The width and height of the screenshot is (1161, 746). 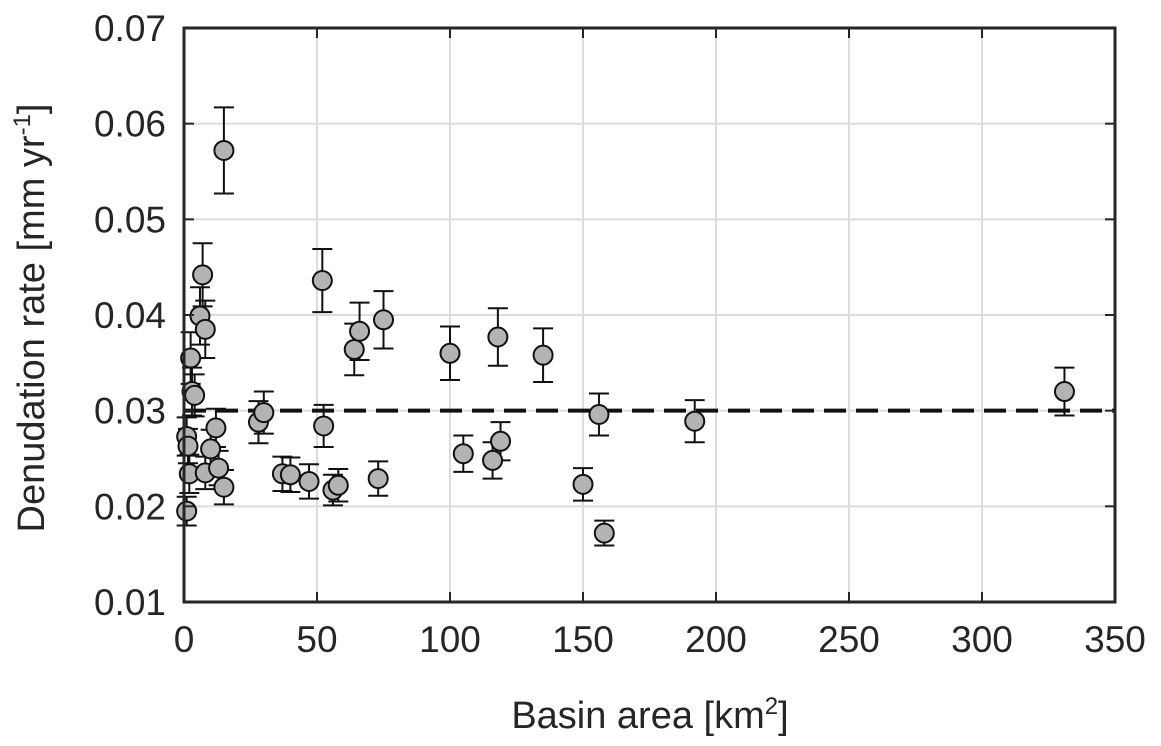 I want to click on x-tick-label: 350, so click(x=1115, y=639).